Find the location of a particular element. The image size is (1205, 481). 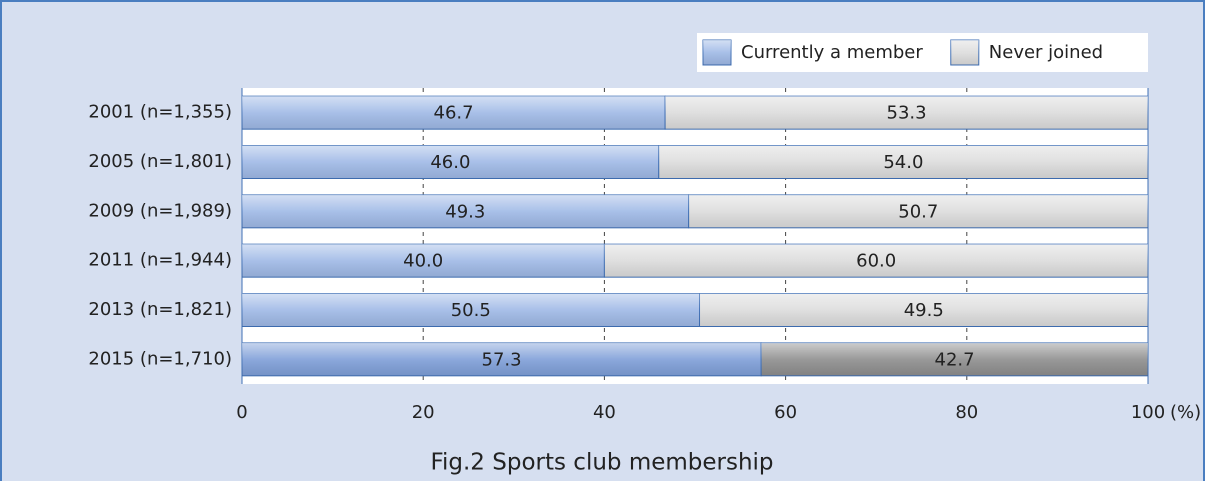

x-tick-label: 100 is located at coordinates (1148, 412).